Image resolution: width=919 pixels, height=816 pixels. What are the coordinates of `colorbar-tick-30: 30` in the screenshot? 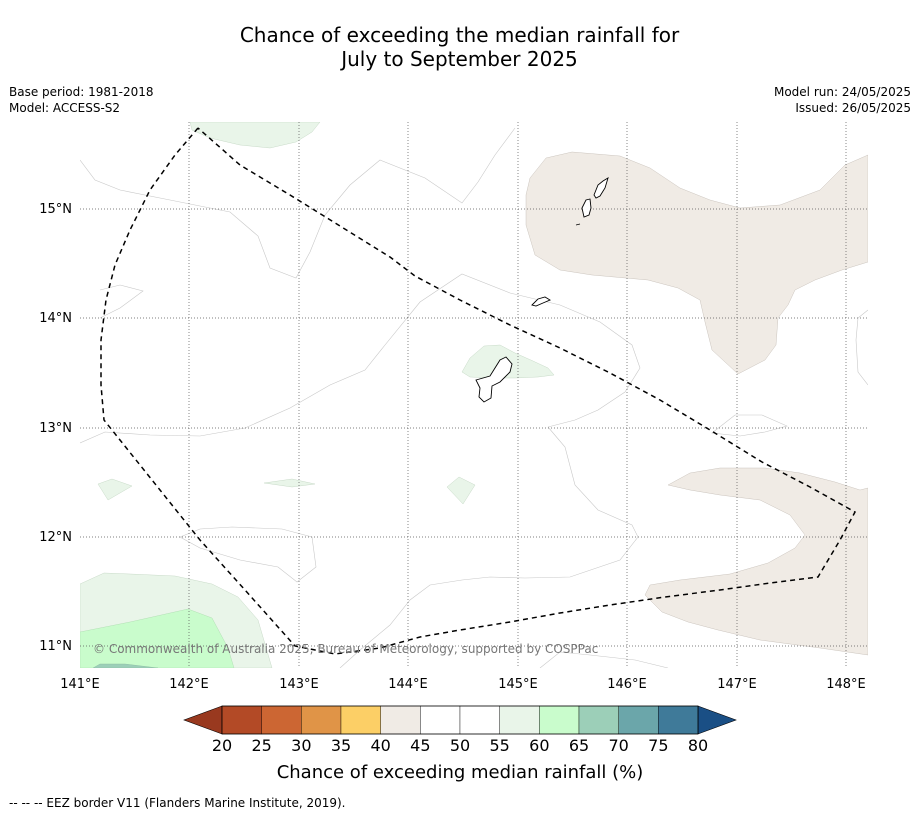 It's located at (301, 745).